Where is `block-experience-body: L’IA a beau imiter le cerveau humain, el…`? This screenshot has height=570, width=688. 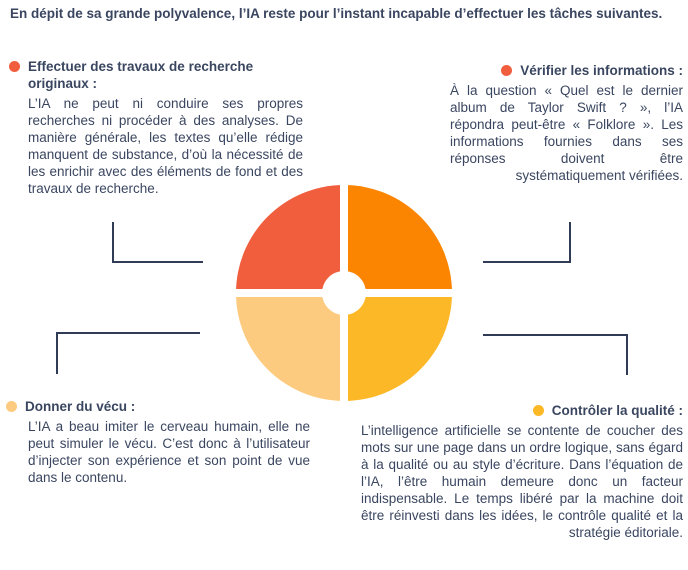
block-experience-body: L’IA a beau imiter le cerveau humain, el… is located at coordinates (169, 452).